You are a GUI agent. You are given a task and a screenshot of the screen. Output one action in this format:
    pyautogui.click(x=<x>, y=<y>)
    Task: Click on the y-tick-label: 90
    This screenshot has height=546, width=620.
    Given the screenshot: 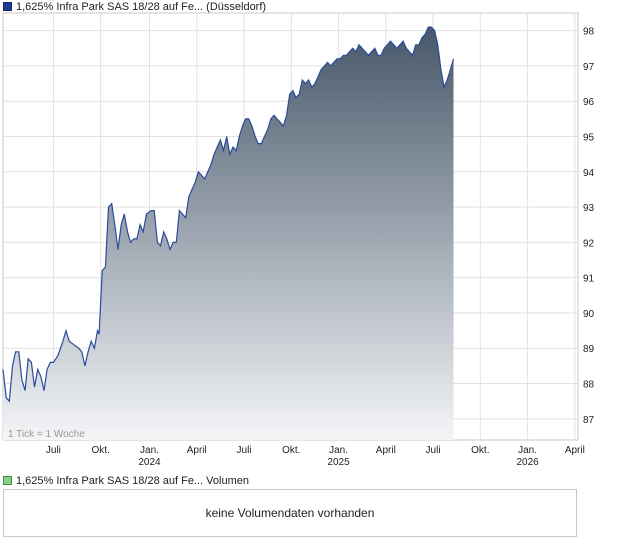 What is the action you would take?
    pyautogui.click(x=589, y=314)
    